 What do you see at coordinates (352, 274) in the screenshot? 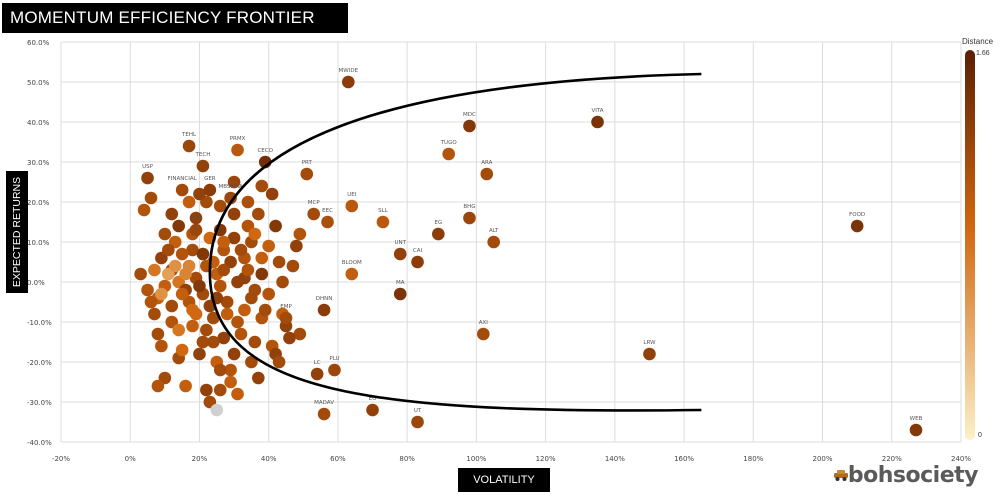
I see `data-point-bloom` at bounding box center [352, 274].